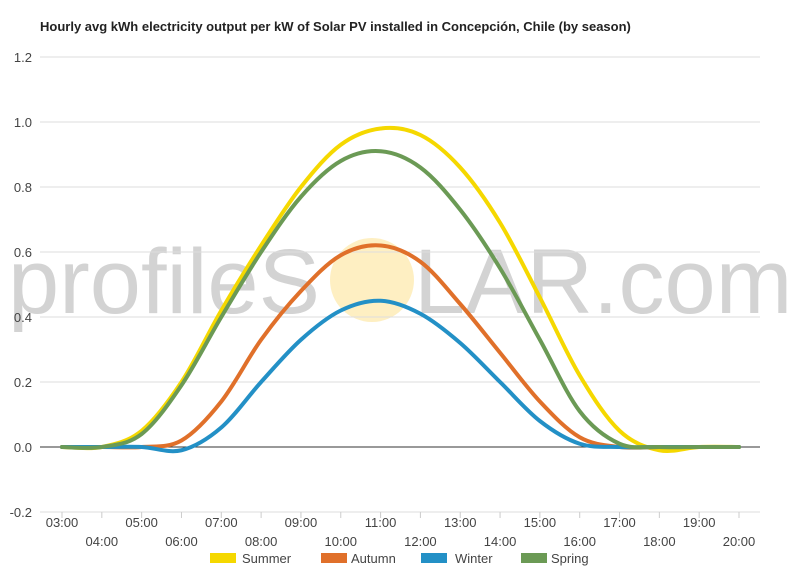 The height and width of the screenshot is (570, 800). What do you see at coordinates (340, 541) in the screenshot?
I see `x-tick-label: 10:00` at bounding box center [340, 541].